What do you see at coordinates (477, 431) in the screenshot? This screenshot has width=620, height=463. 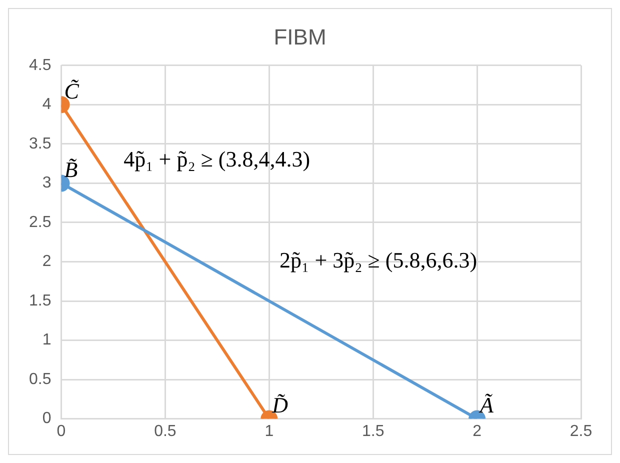 I see `x-tick-label: 2` at bounding box center [477, 431].